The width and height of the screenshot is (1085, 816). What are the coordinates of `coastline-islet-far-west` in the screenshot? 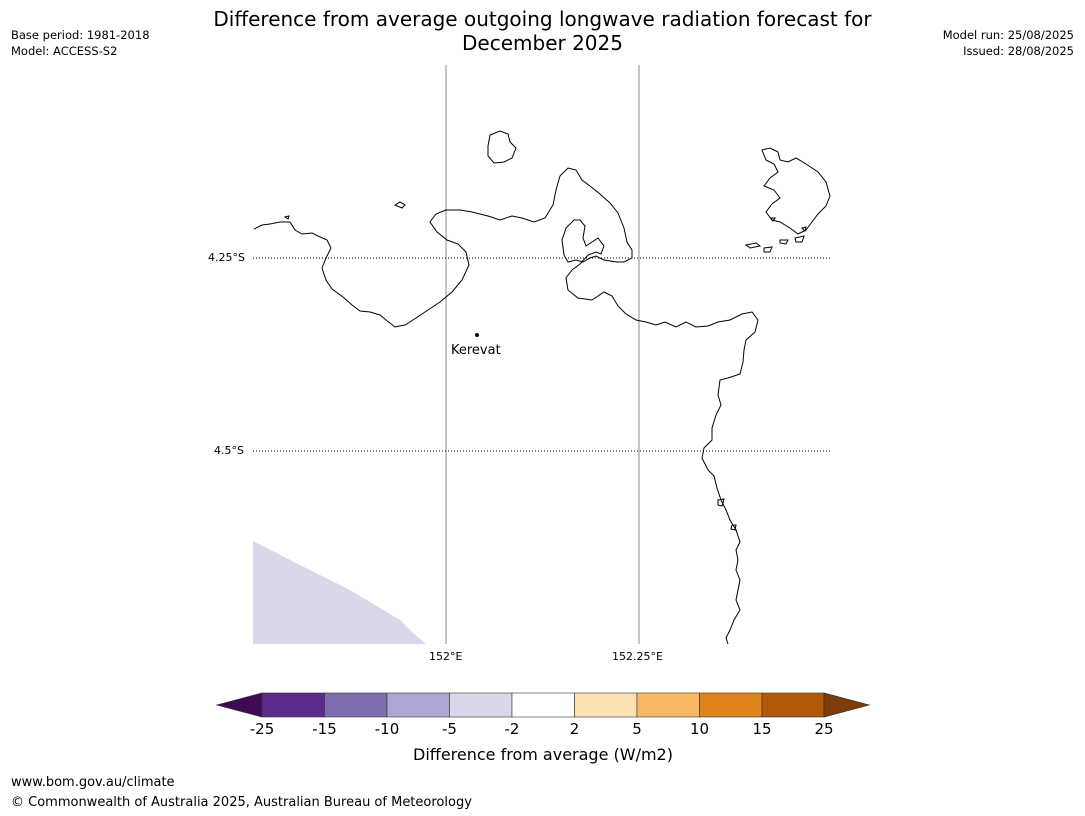 It's located at (286, 217).